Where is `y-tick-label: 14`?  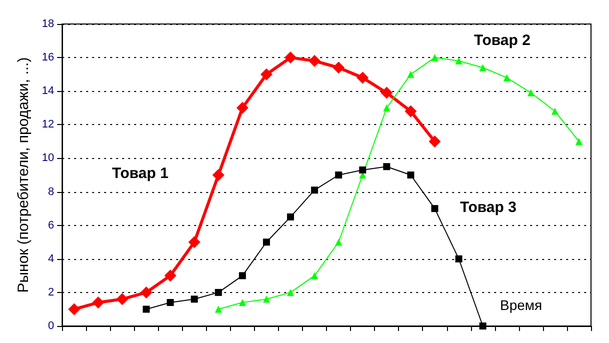
y-tick-label: 14 is located at coordinates (48, 91).